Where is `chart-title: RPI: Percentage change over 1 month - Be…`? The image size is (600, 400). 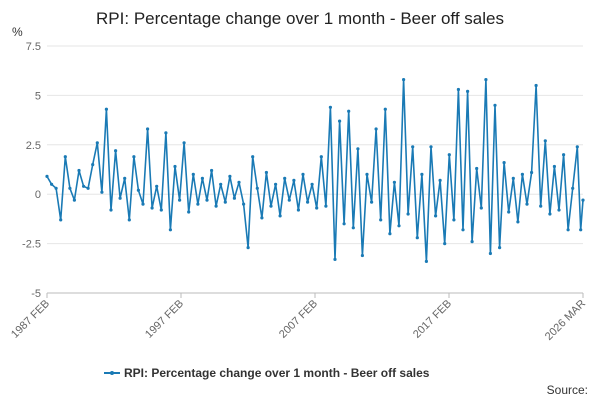 chart-title: RPI: Percentage change over 1 month - Be… is located at coordinates (300, 18).